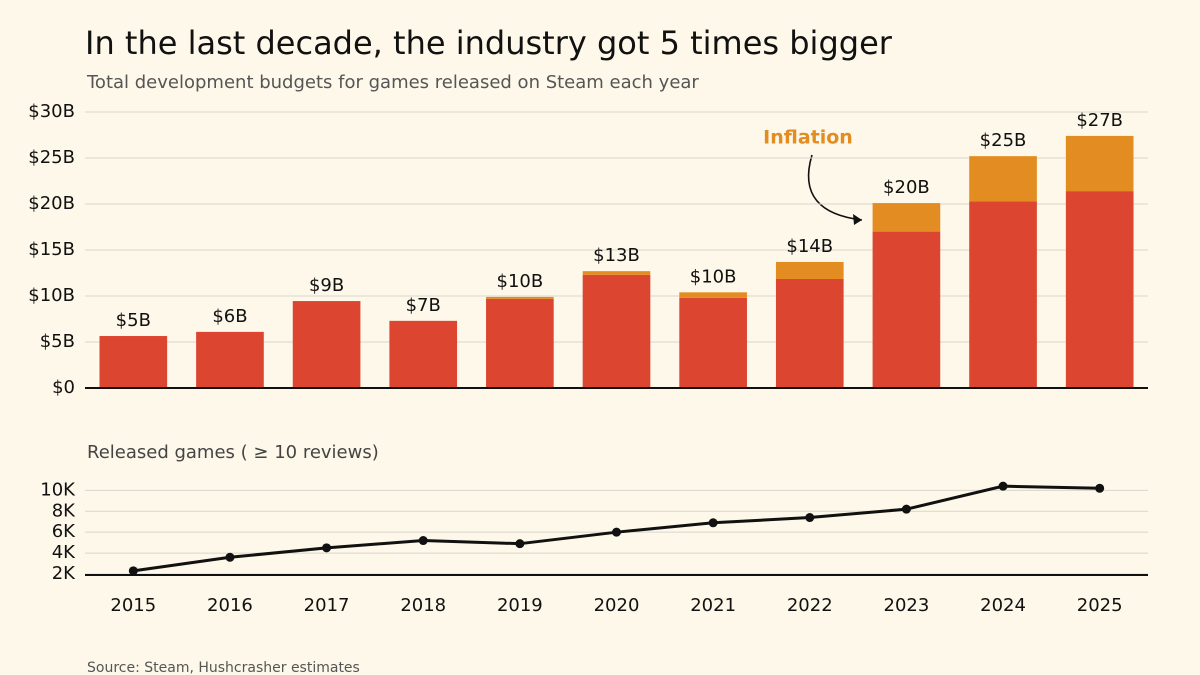 The height and width of the screenshot is (675, 1200). What do you see at coordinates (229, 316) in the screenshot?
I see `value-label: $6B` at bounding box center [229, 316].